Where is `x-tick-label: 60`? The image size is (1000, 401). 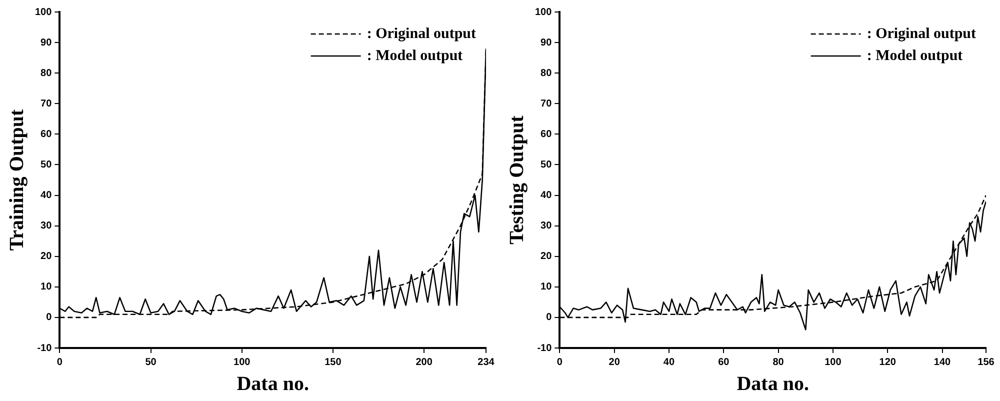 x-tick-label: 60 is located at coordinates (724, 362).